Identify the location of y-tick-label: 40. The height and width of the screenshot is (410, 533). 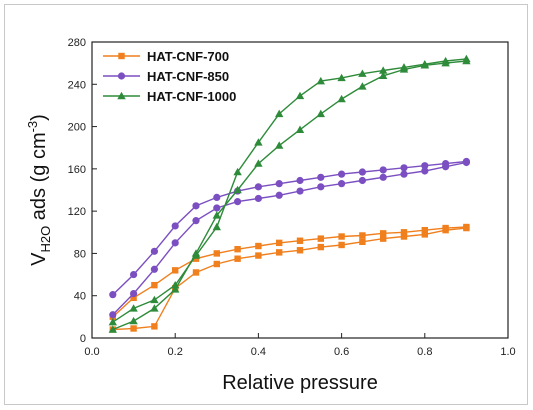
(80, 297).